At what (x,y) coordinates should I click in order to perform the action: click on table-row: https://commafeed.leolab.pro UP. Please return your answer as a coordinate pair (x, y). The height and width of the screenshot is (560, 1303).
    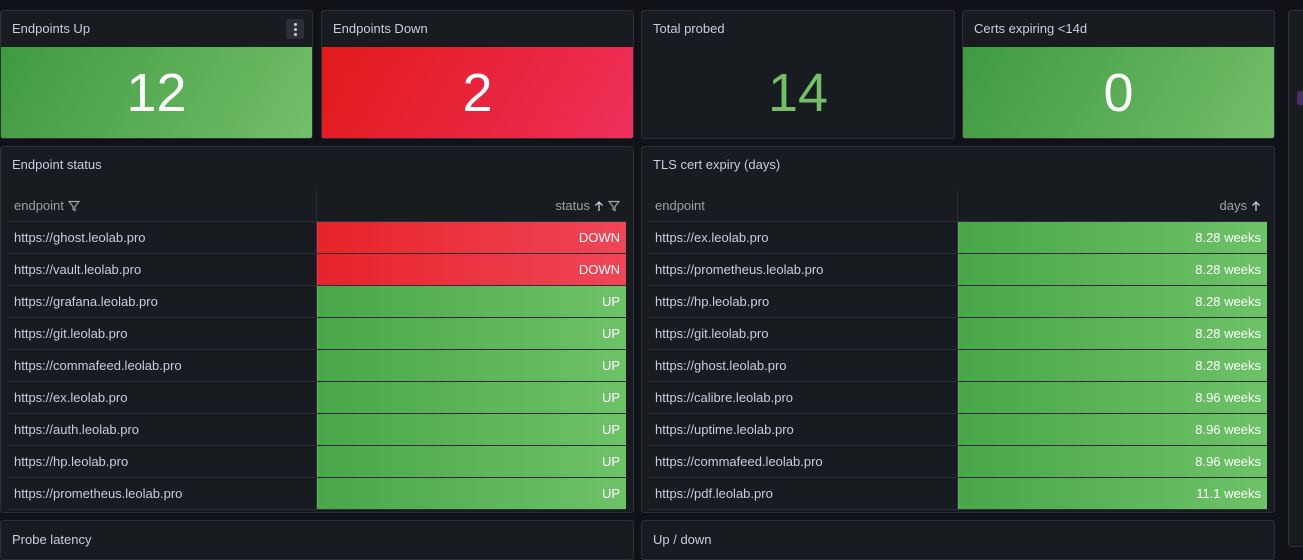
    Looking at the image, I should click on (317, 365).